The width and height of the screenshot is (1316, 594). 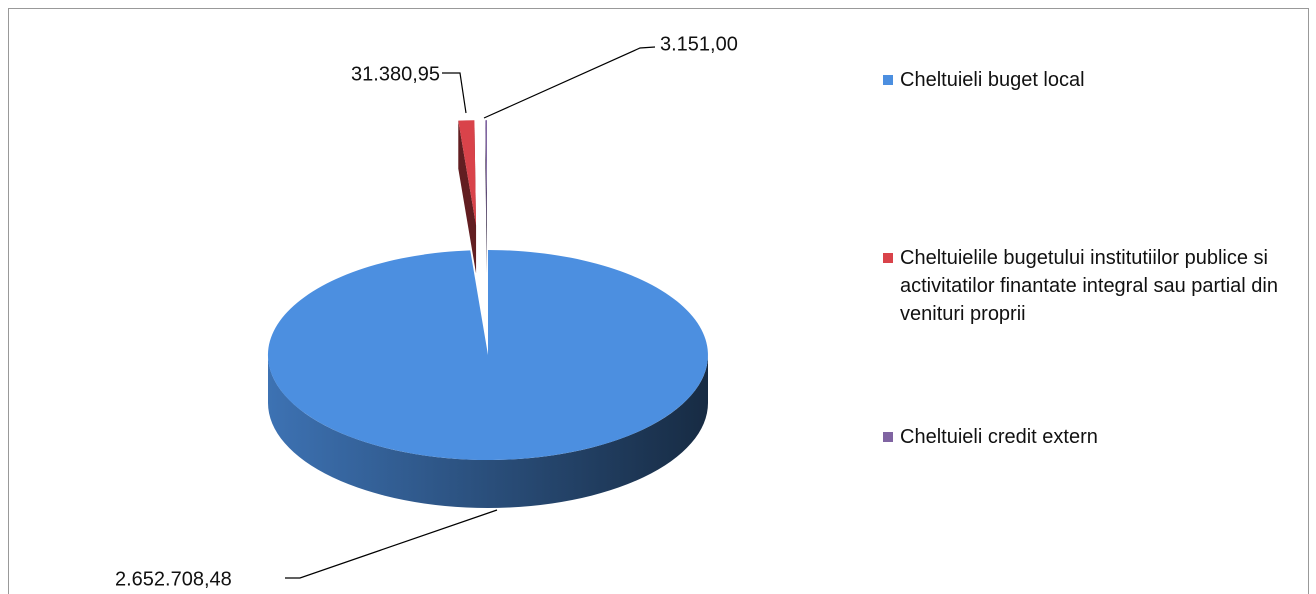 What do you see at coordinates (992, 80) in the screenshot?
I see `legend-label: Cheltuieli buget local` at bounding box center [992, 80].